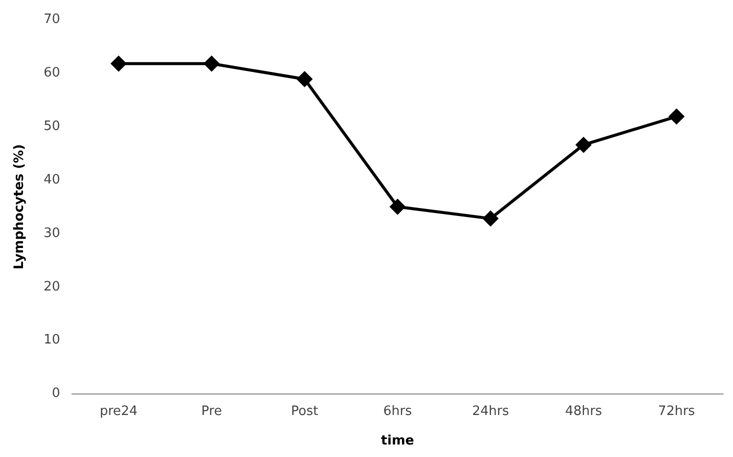 The image size is (733, 457). Describe the element at coordinates (56, 394) in the screenshot. I see `y-tick-label: 0` at that location.